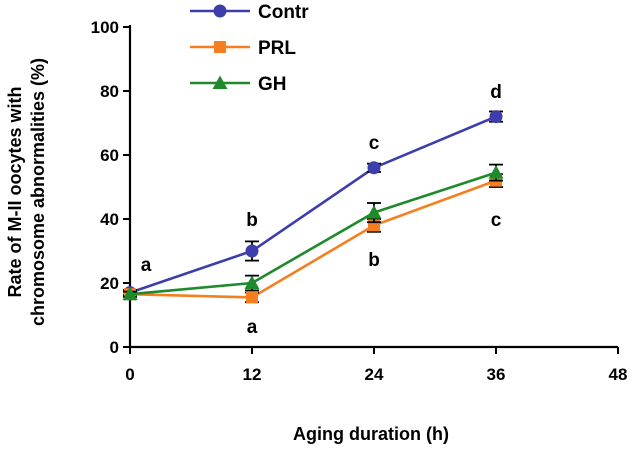 The height and width of the screenshot is (450, 633). Describe the element at coordinates (114, 347) in the screenshot. I see `y-tick-label: 0` at that location.